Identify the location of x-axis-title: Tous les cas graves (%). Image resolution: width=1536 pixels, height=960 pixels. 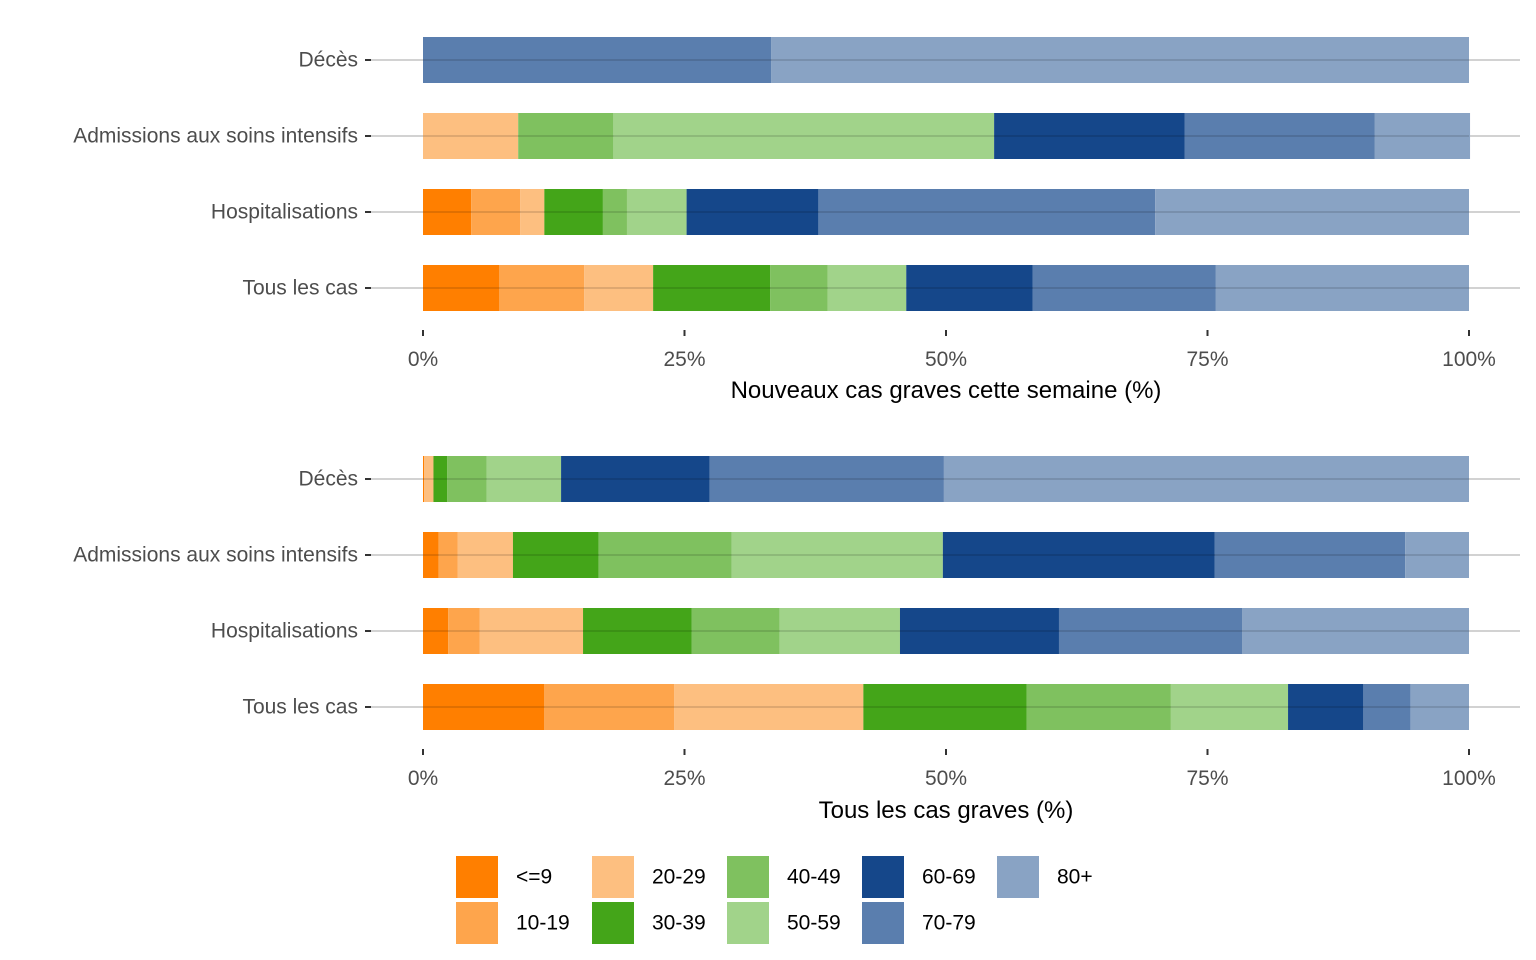
(946, 810).